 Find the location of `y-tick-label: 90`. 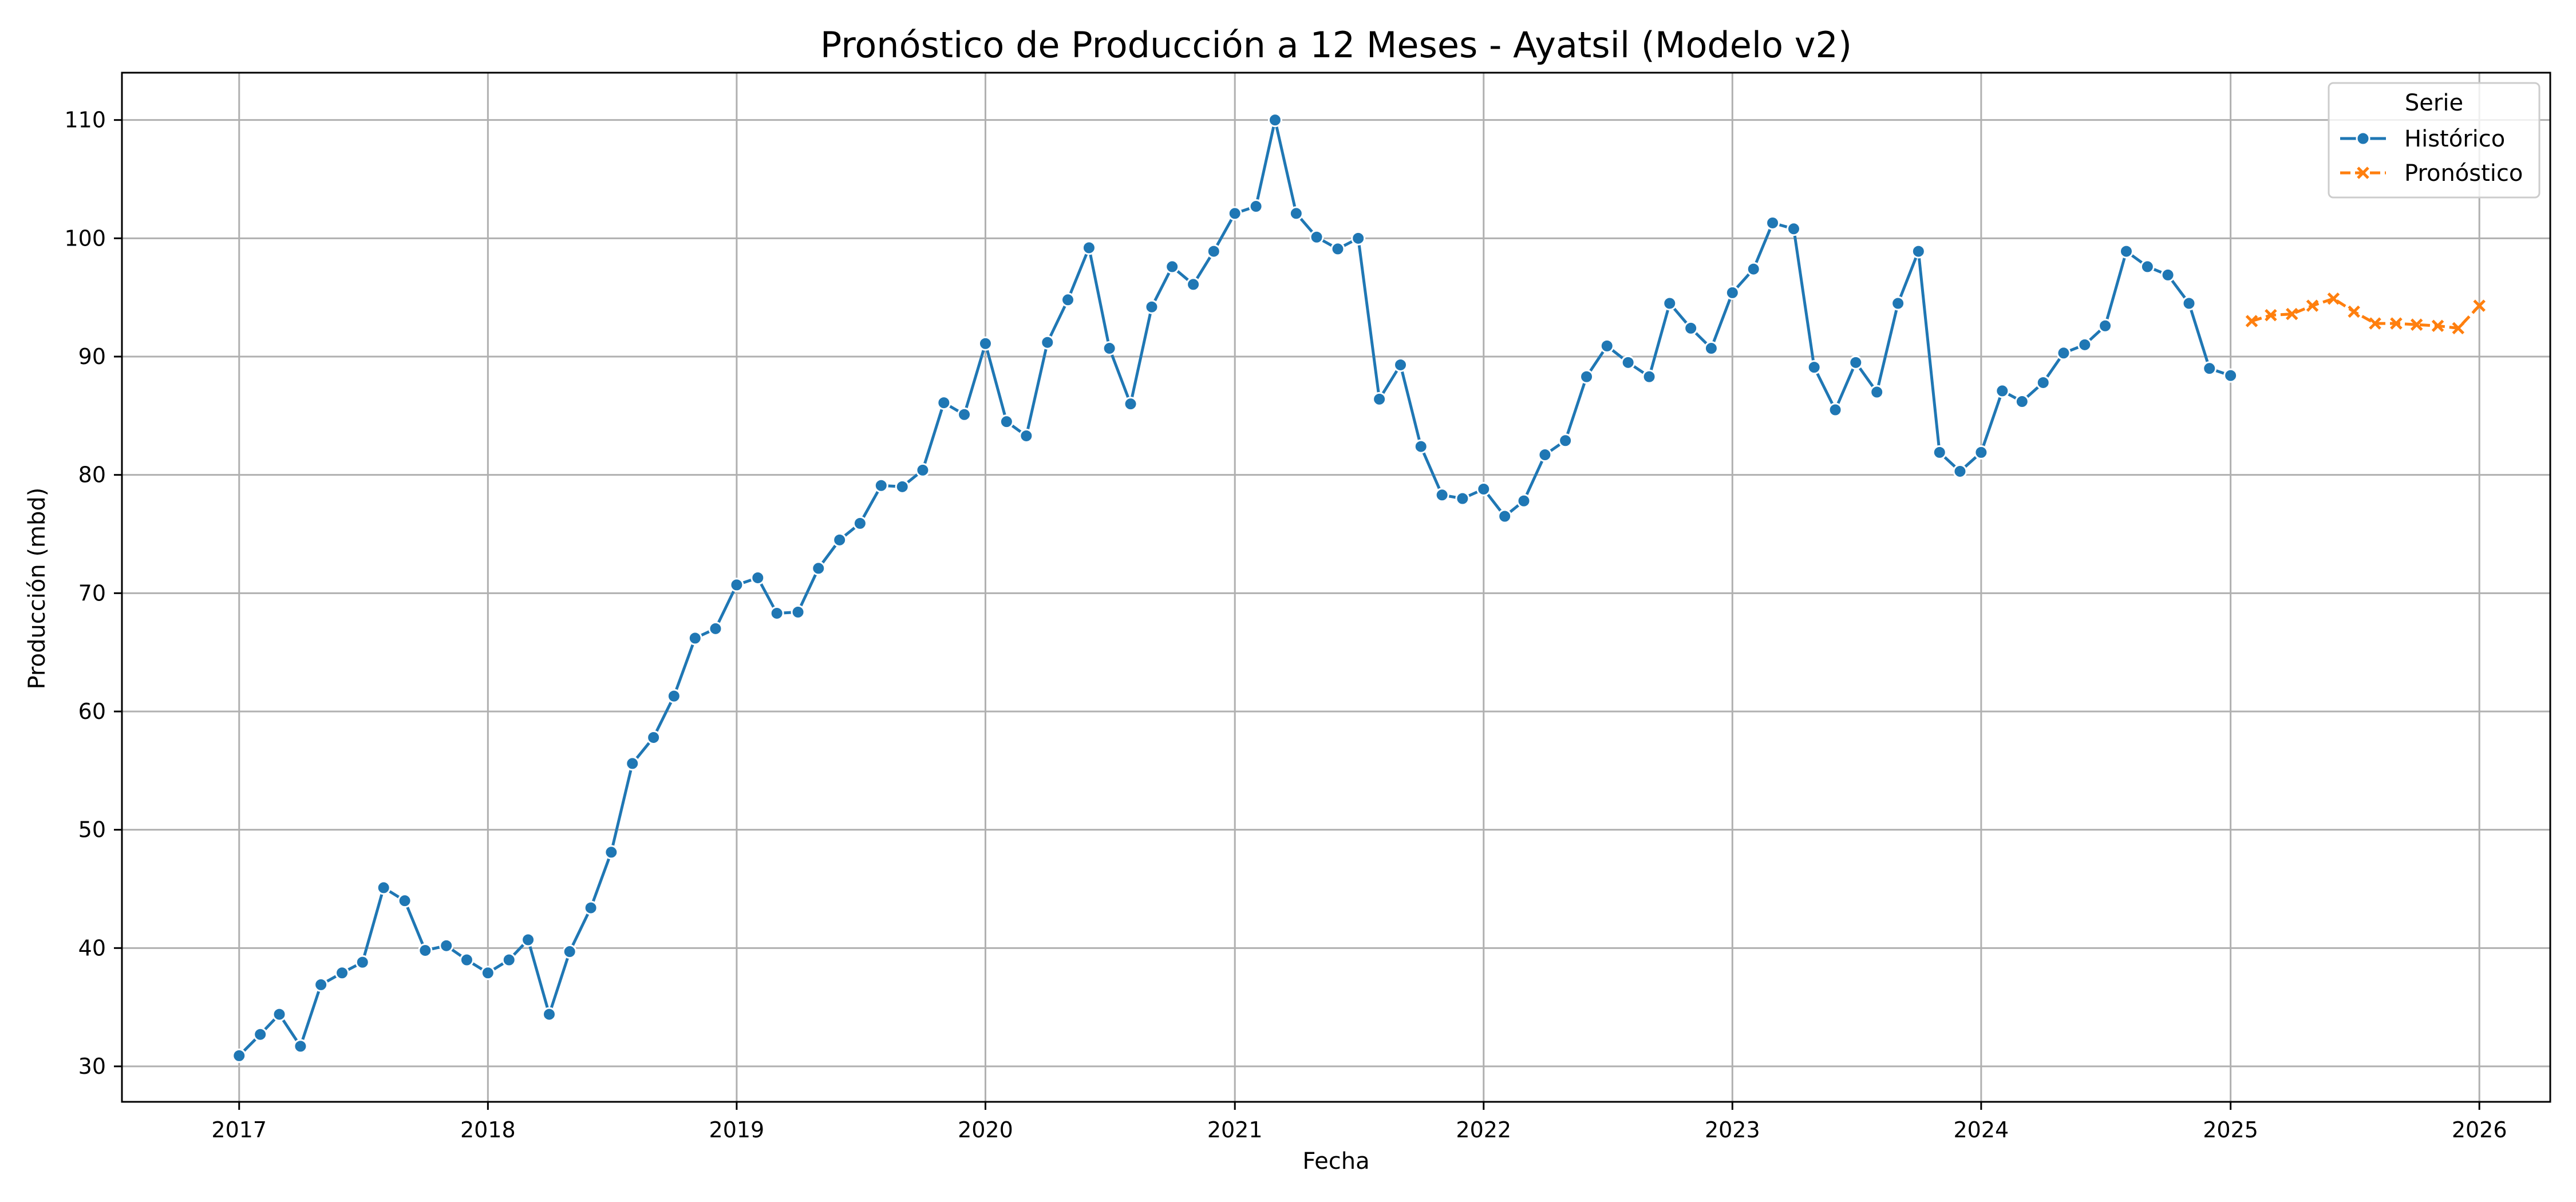

y-tick-label: 90 is located at coordinates (92, 356).